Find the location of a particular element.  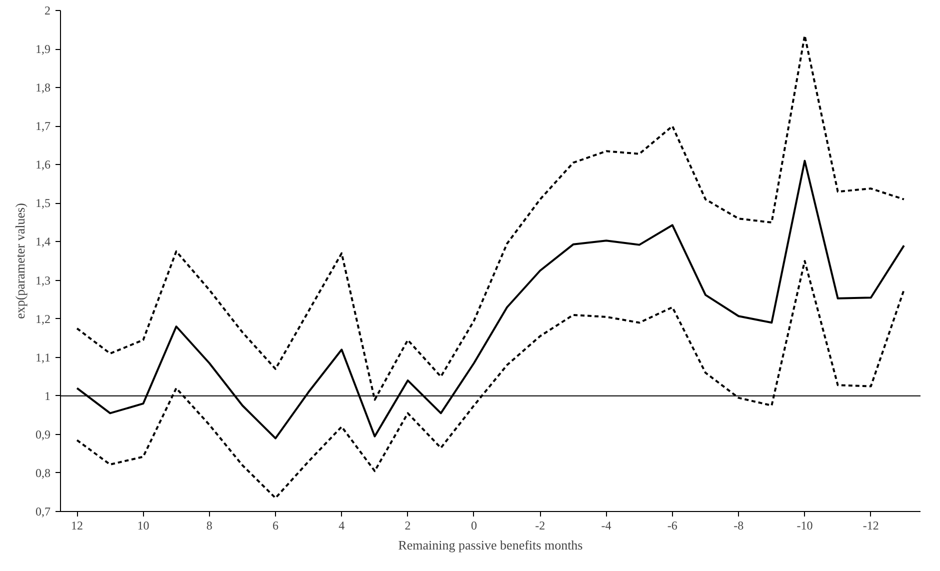

y-tick-label: 0,9 is located at coordinates (43, 434).